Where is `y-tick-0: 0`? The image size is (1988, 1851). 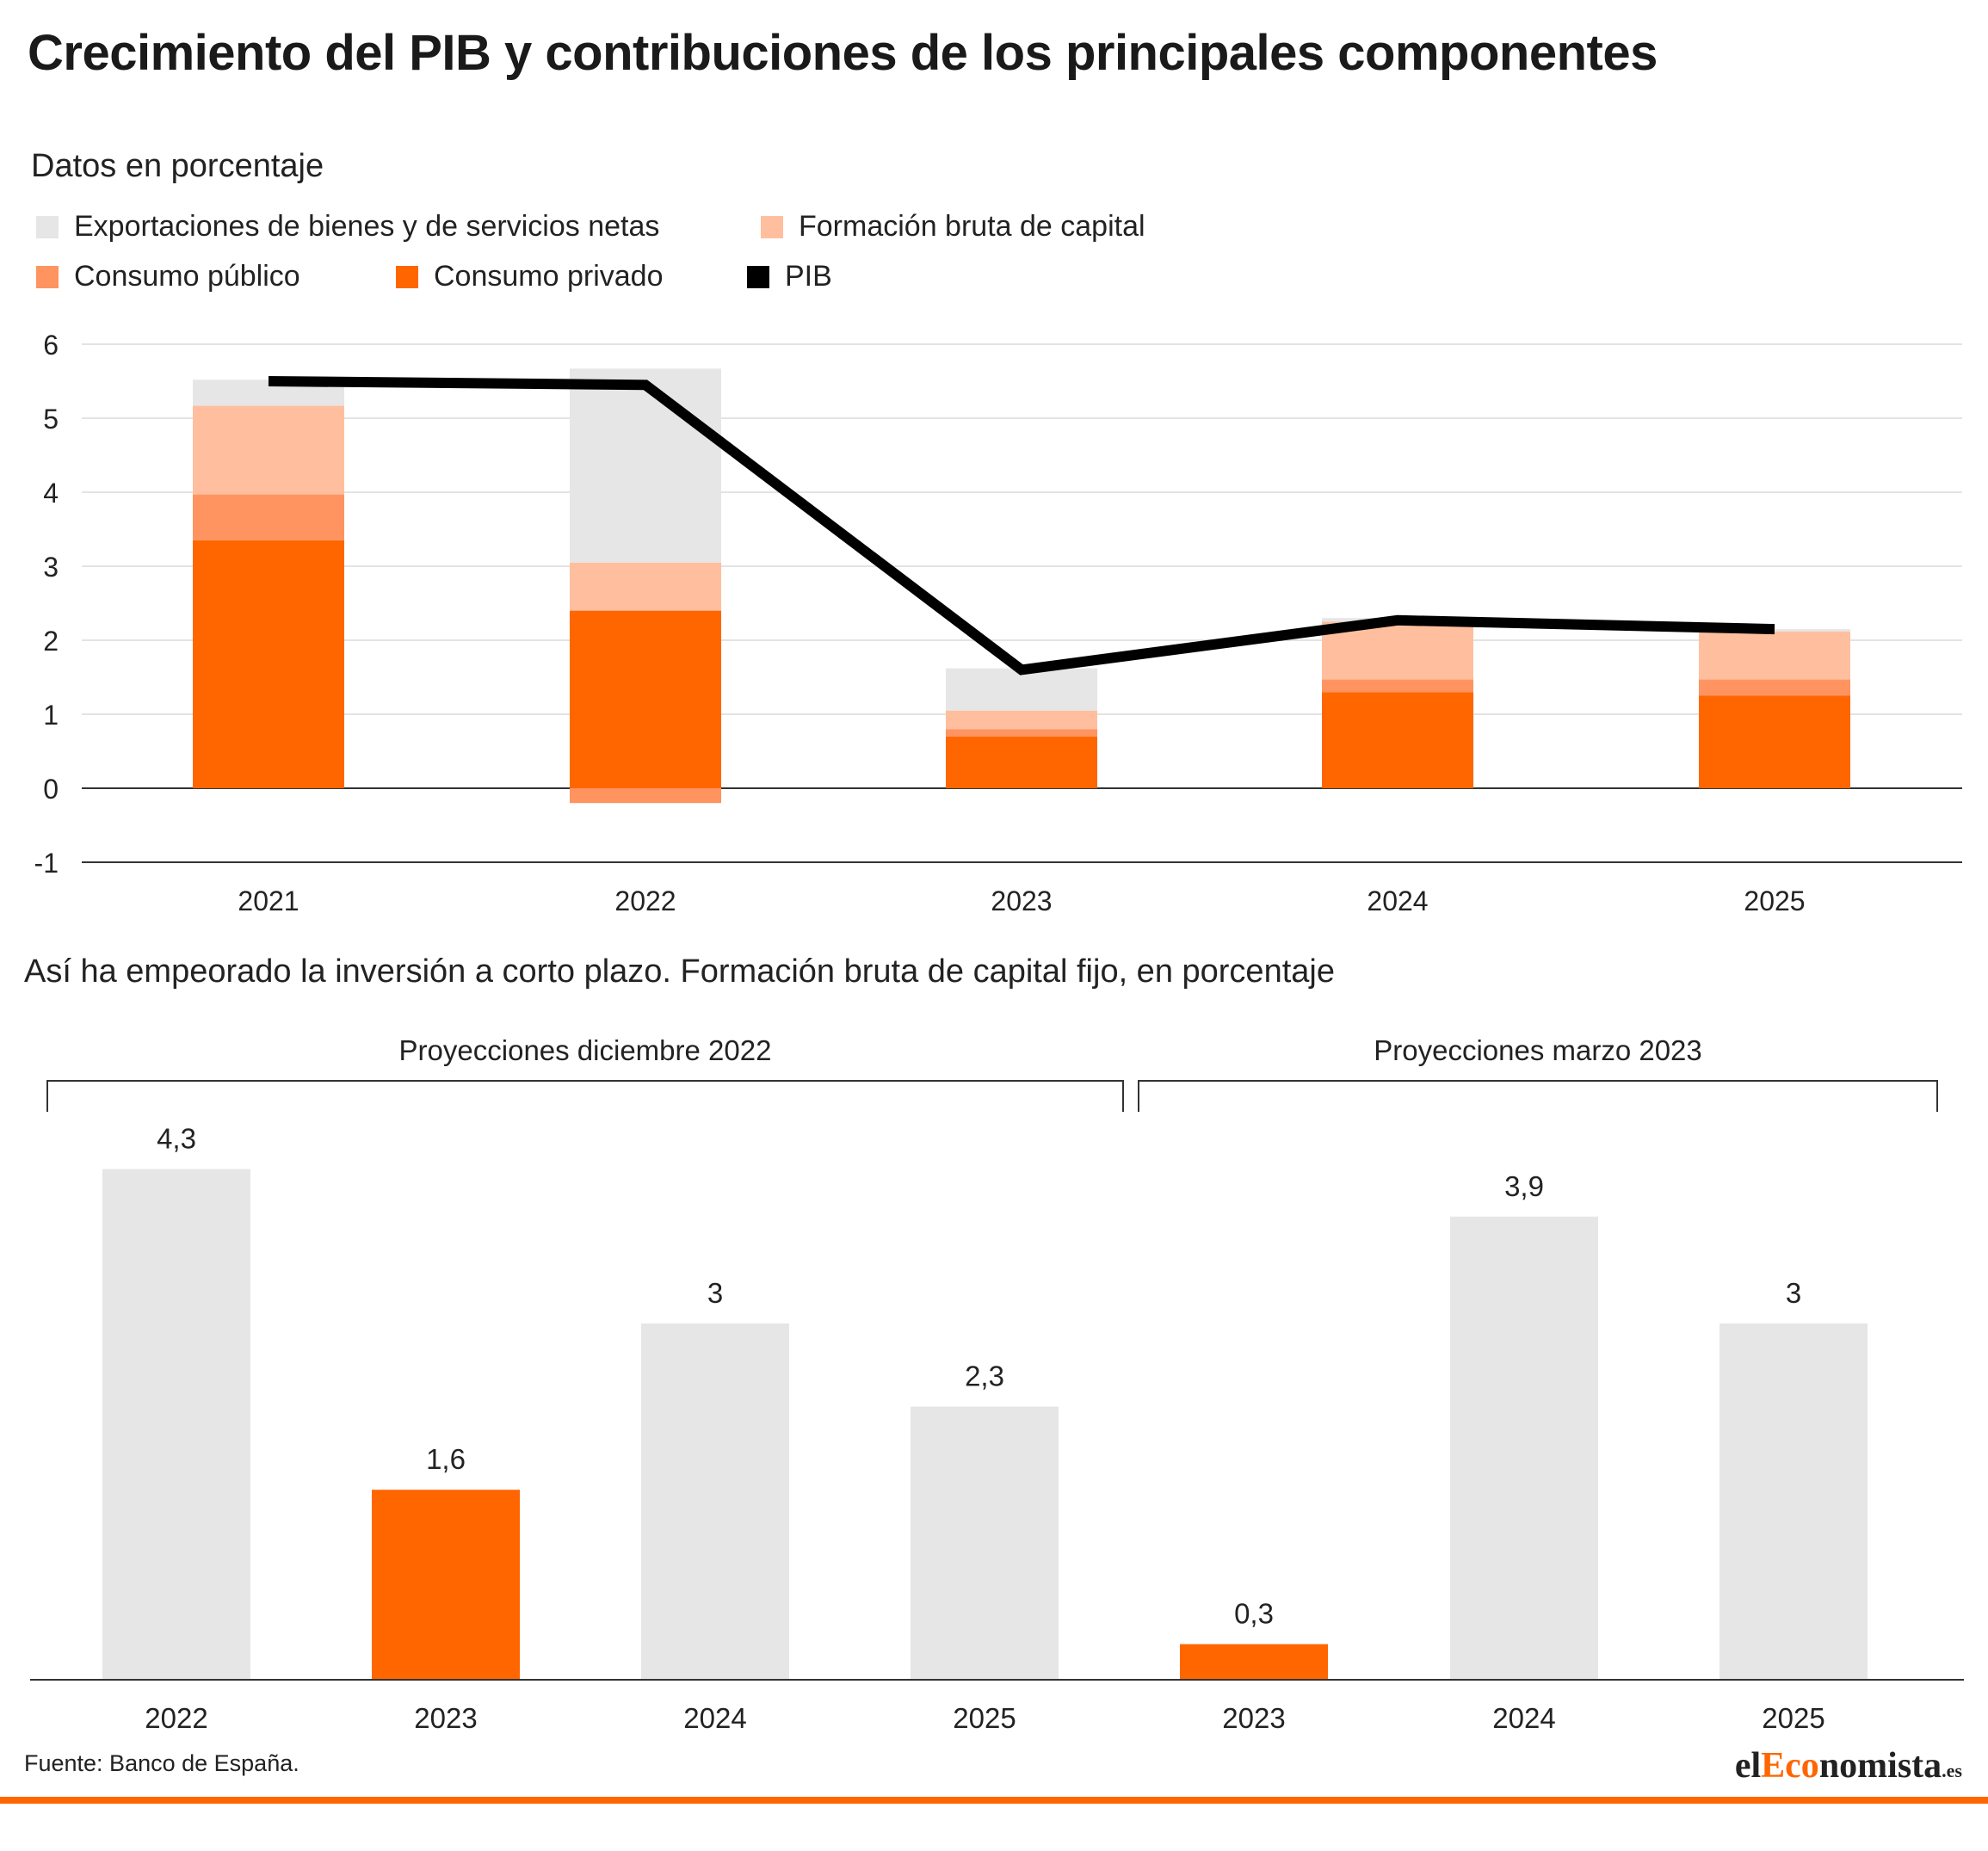
y-tick-0: 0 is located at coordinates (51, 789).